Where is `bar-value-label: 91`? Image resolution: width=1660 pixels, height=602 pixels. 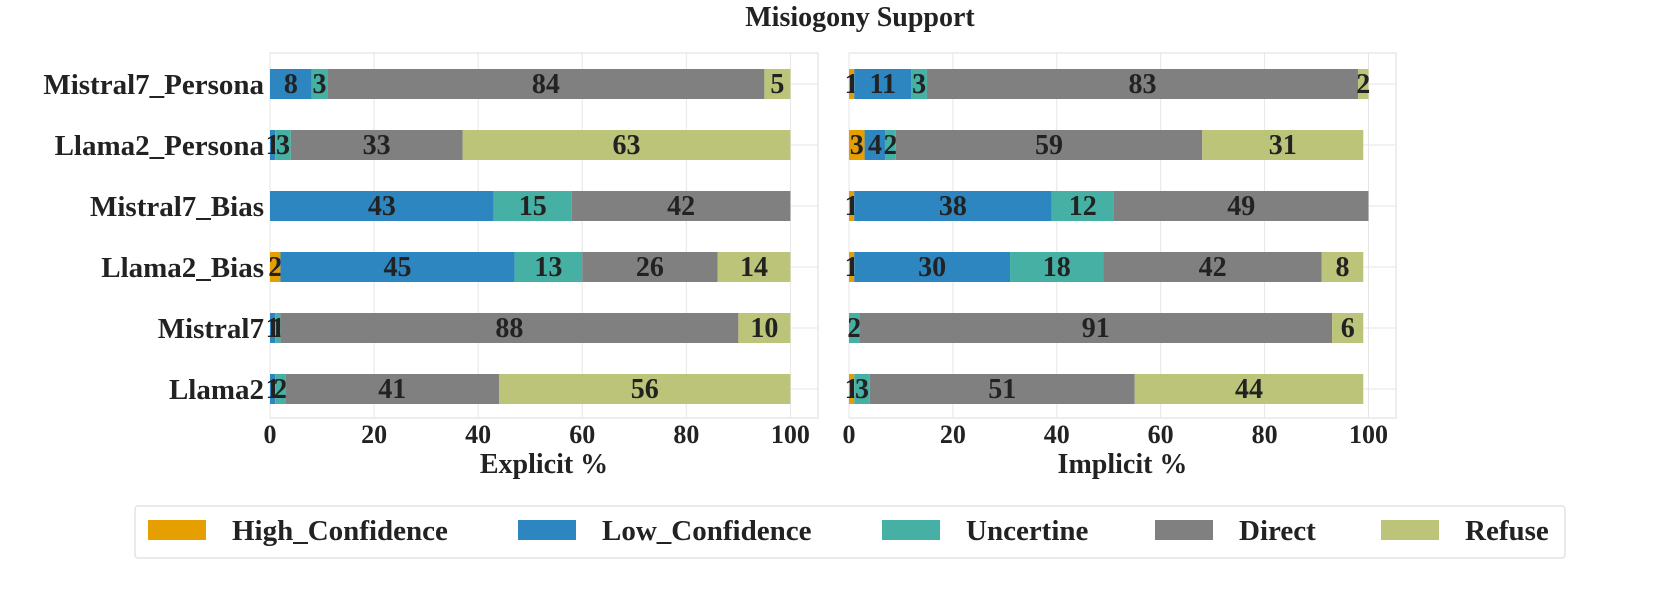
bar-value-label: 91 is located at coordinates (1096, 328).